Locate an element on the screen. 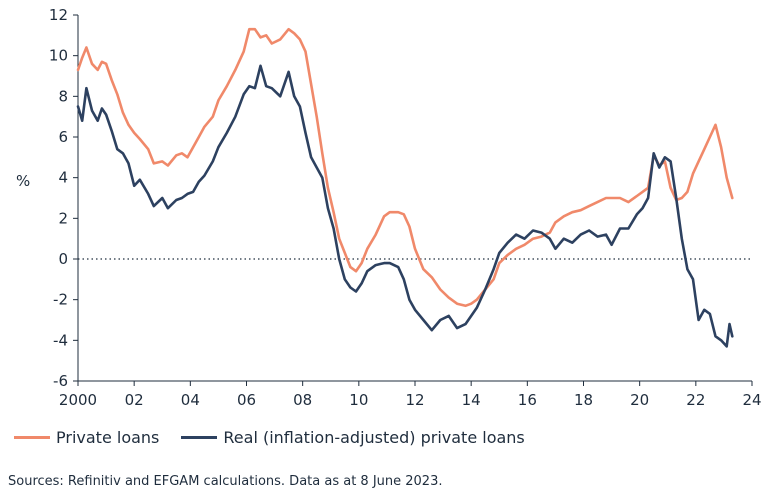 The height and width of the screenshot is (503, 776). x-tick-label: 04 is located at coordinates (190, 400).